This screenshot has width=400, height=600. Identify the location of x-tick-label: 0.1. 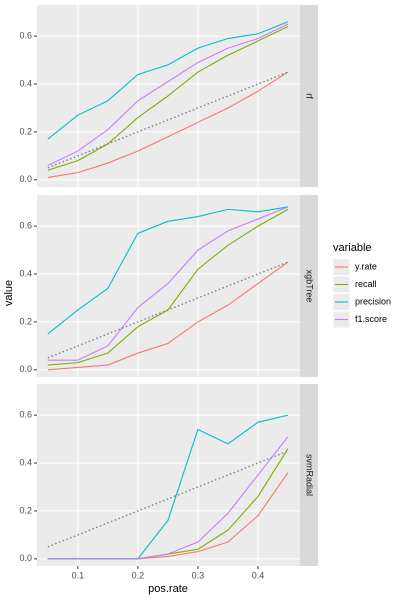
(78, 575).